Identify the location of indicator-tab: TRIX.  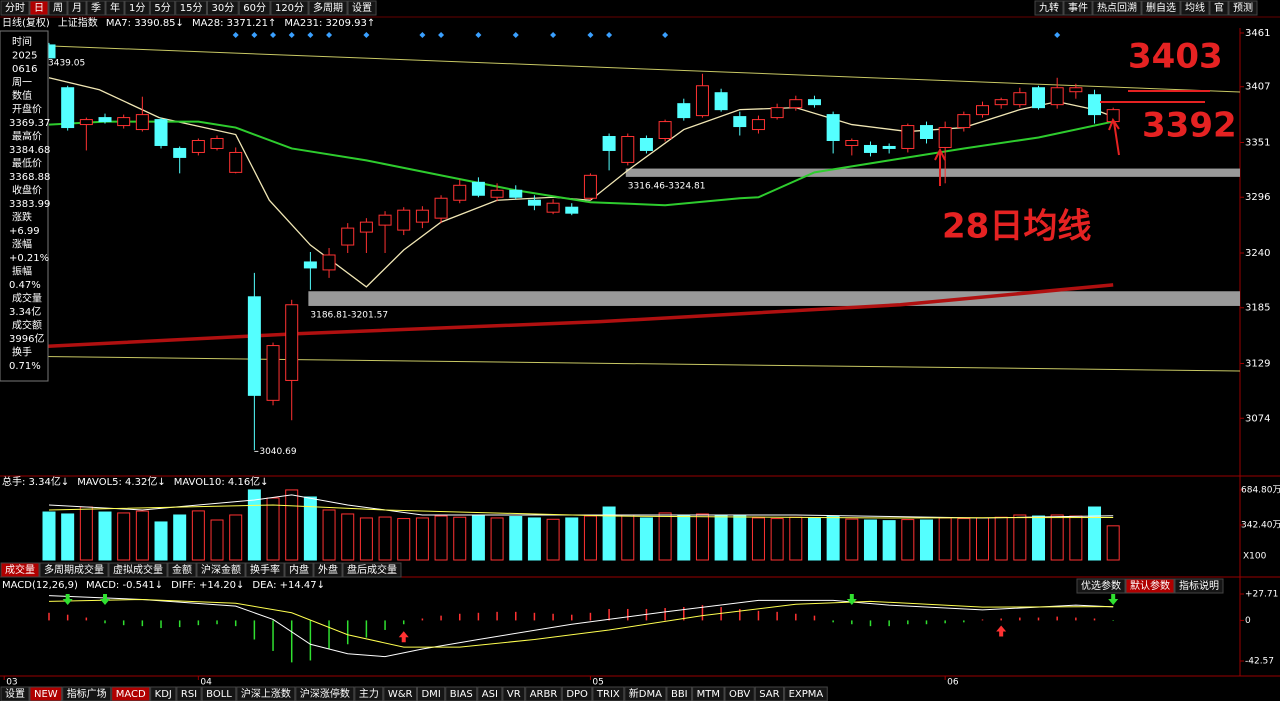
(608, 694).